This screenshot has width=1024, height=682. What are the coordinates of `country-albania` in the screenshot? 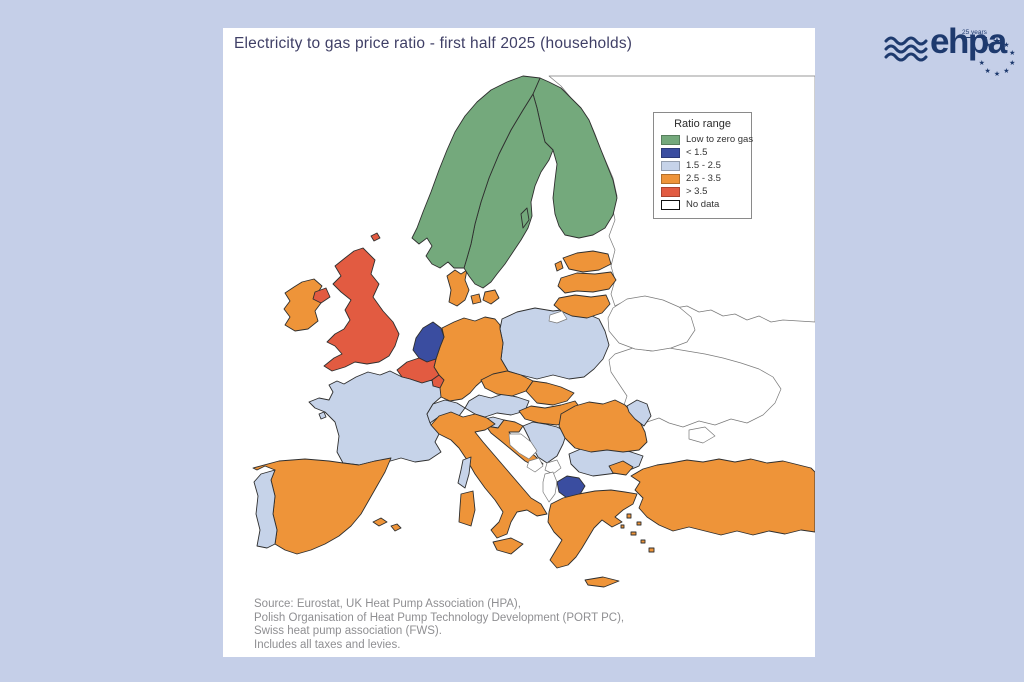 It's located at (550, 487).